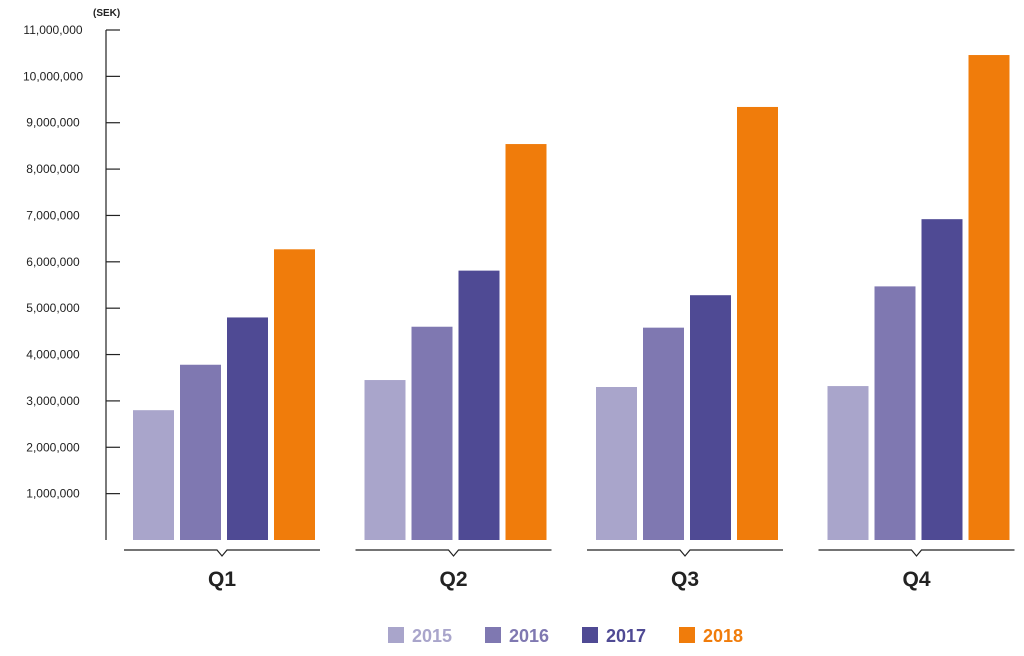  What do you see at coordinates (247, 428) in the screenshot?
I see `bar-q1-2017` at bounding box center [247, 428].